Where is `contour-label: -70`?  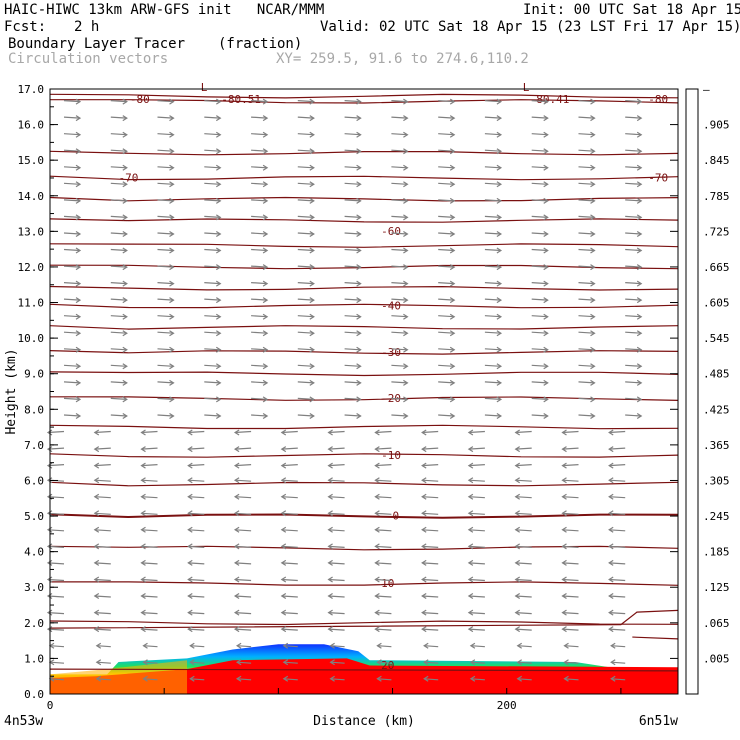 contour-label: -70 is located at coordinates (658, 178).